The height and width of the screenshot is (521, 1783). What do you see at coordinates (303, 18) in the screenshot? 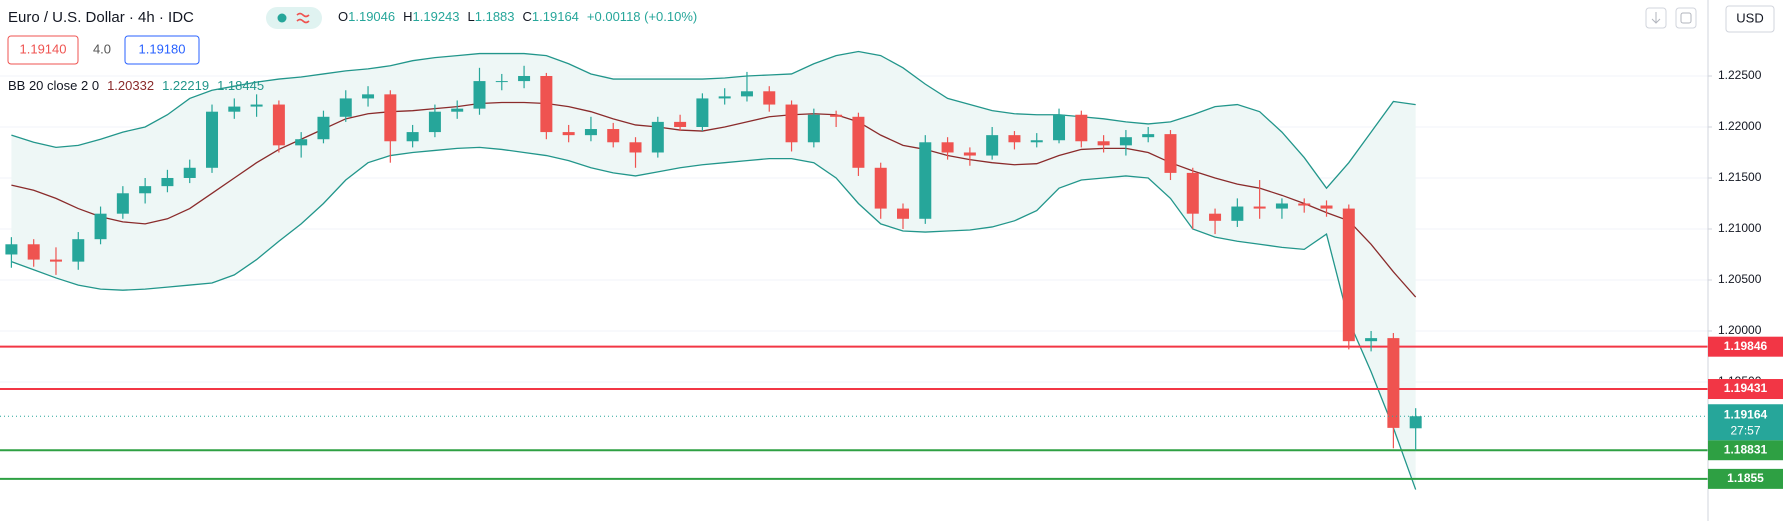
I see `toggle-icon` at bounding box center [303, 18].